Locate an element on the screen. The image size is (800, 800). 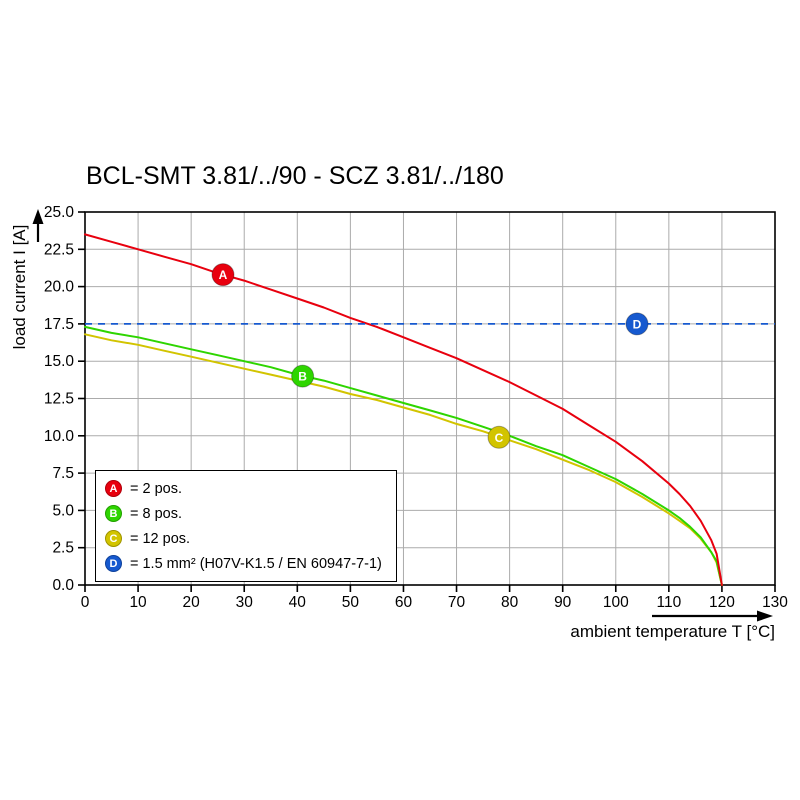
legend-marker-b-icon: B is located at coordinates (113, 513).